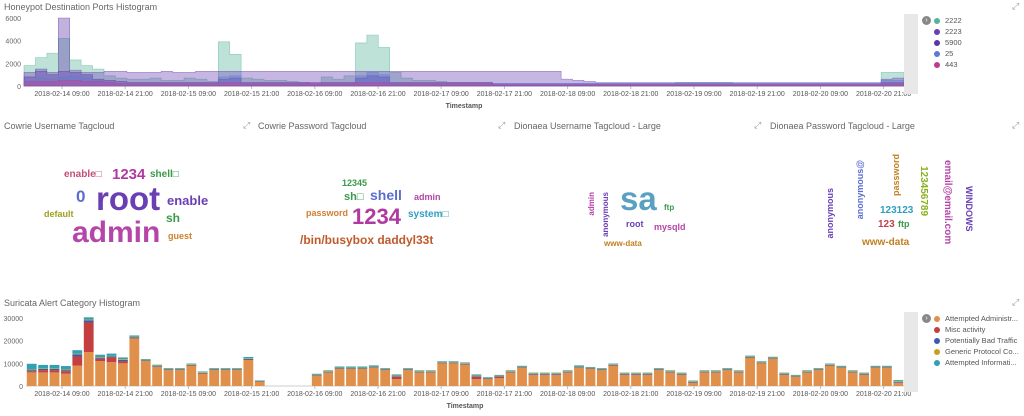  What do you see at coordinates (669, 207) in the screenshot?
I see `tag-word: ftp` at bounding box center [669, 207].